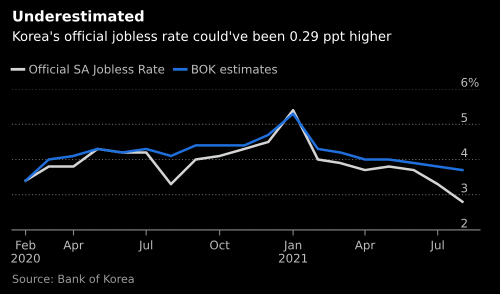 The width and height of the screenshot is (500, 294). I want to click on legend-label: BOK estimates, so click(235, 69).